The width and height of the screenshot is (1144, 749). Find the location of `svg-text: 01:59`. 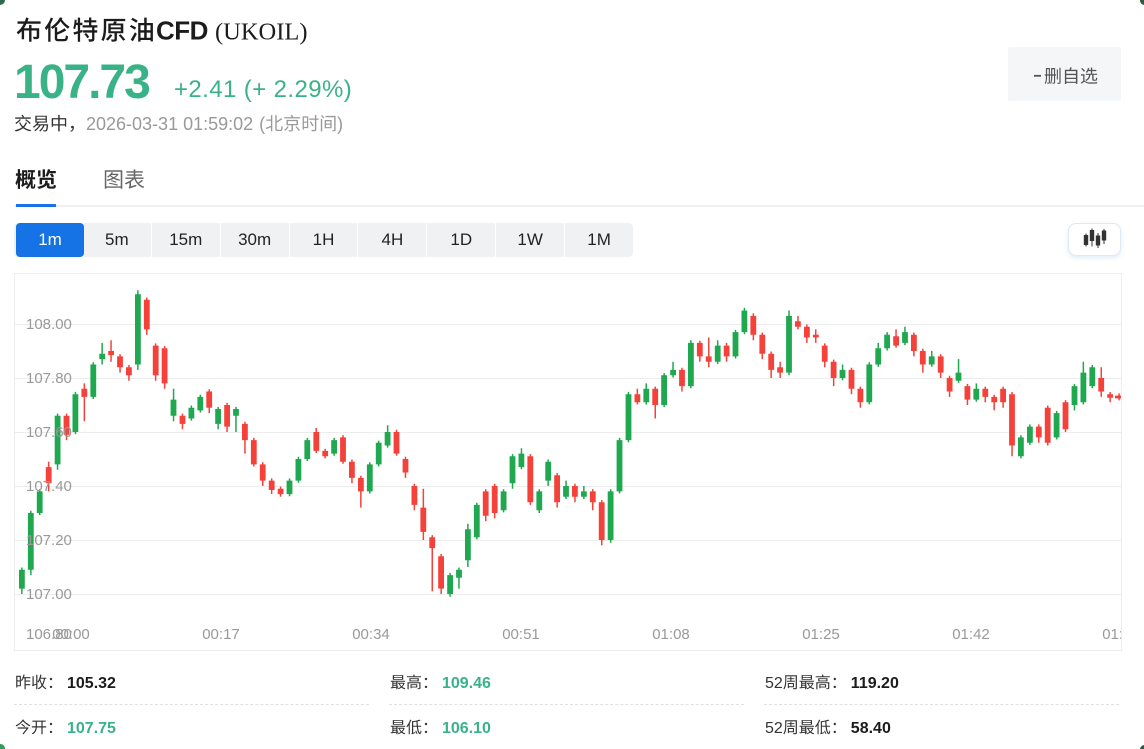

svg-text: 01:59 is located at coordinates (1111, 634).